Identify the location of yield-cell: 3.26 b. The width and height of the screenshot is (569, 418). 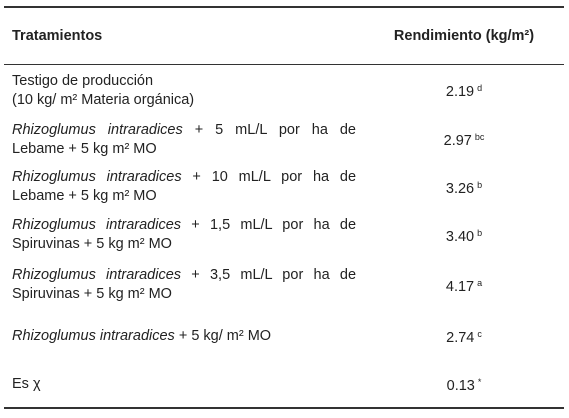
(464, 187).